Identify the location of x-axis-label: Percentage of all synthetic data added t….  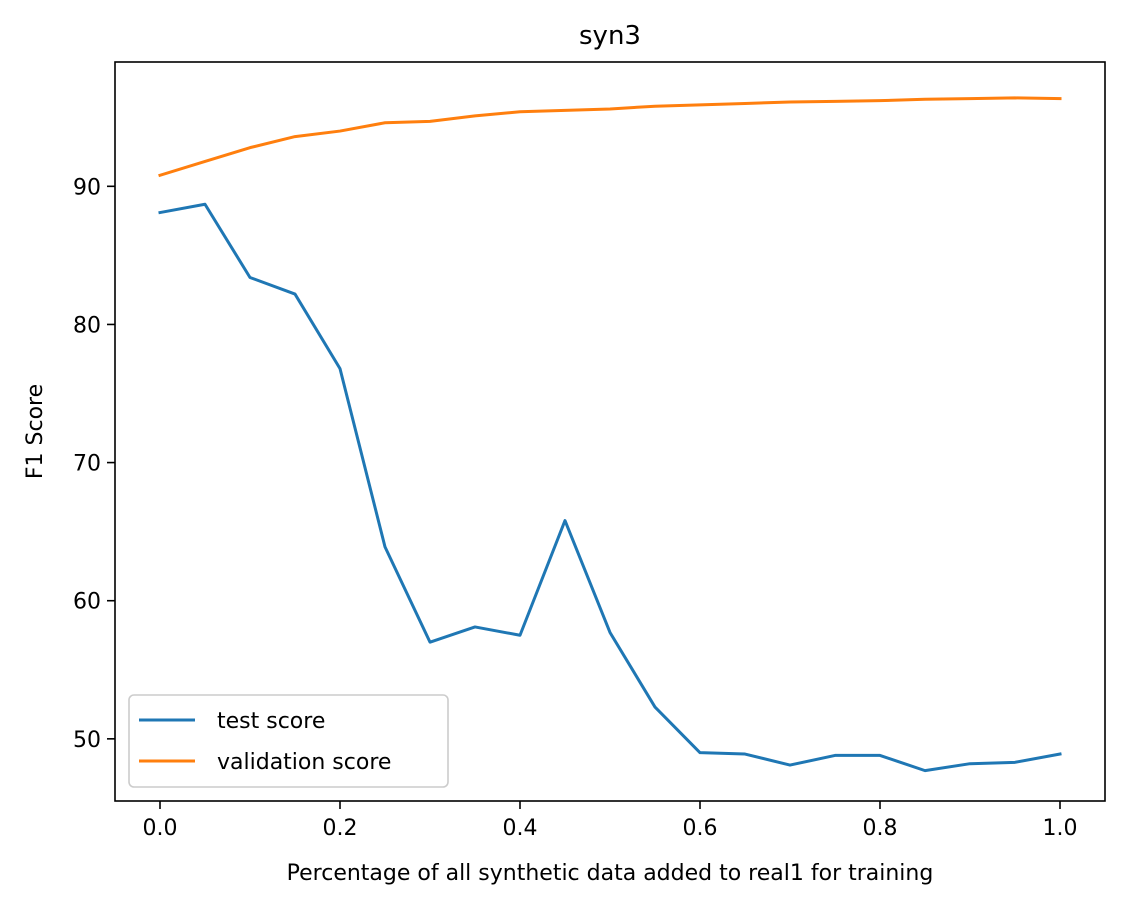
(610, 873).